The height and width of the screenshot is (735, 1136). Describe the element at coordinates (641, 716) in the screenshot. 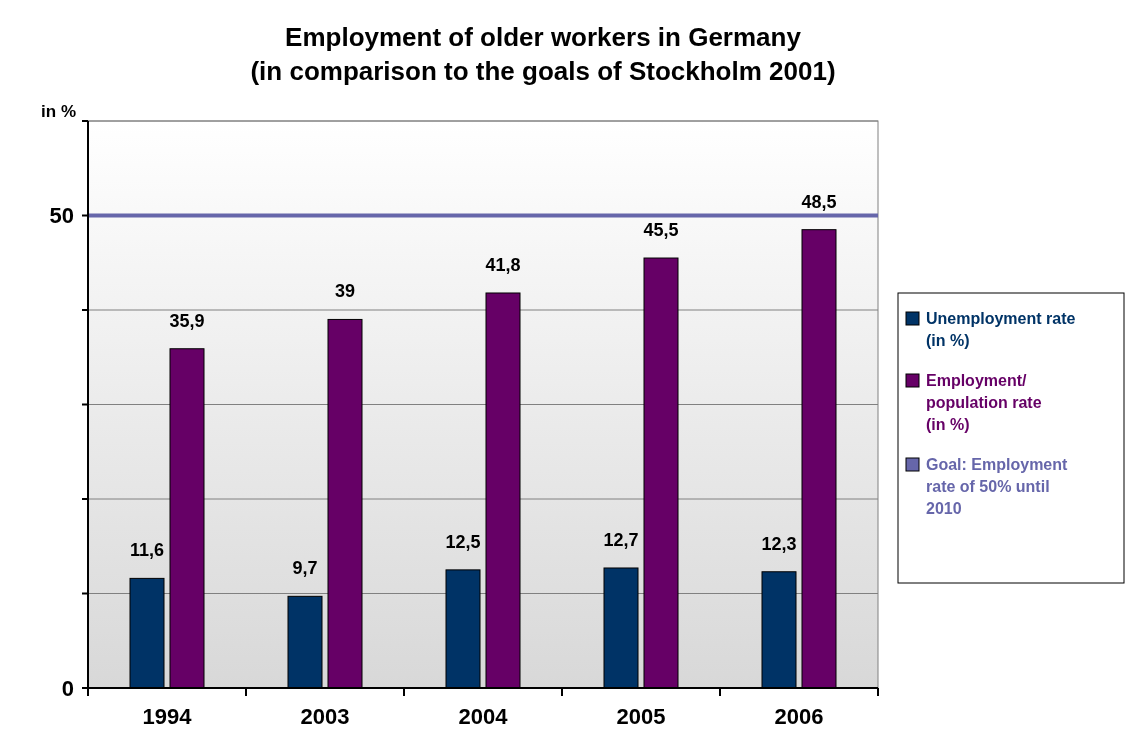

I see `x-tick-label: 2005` at that location.